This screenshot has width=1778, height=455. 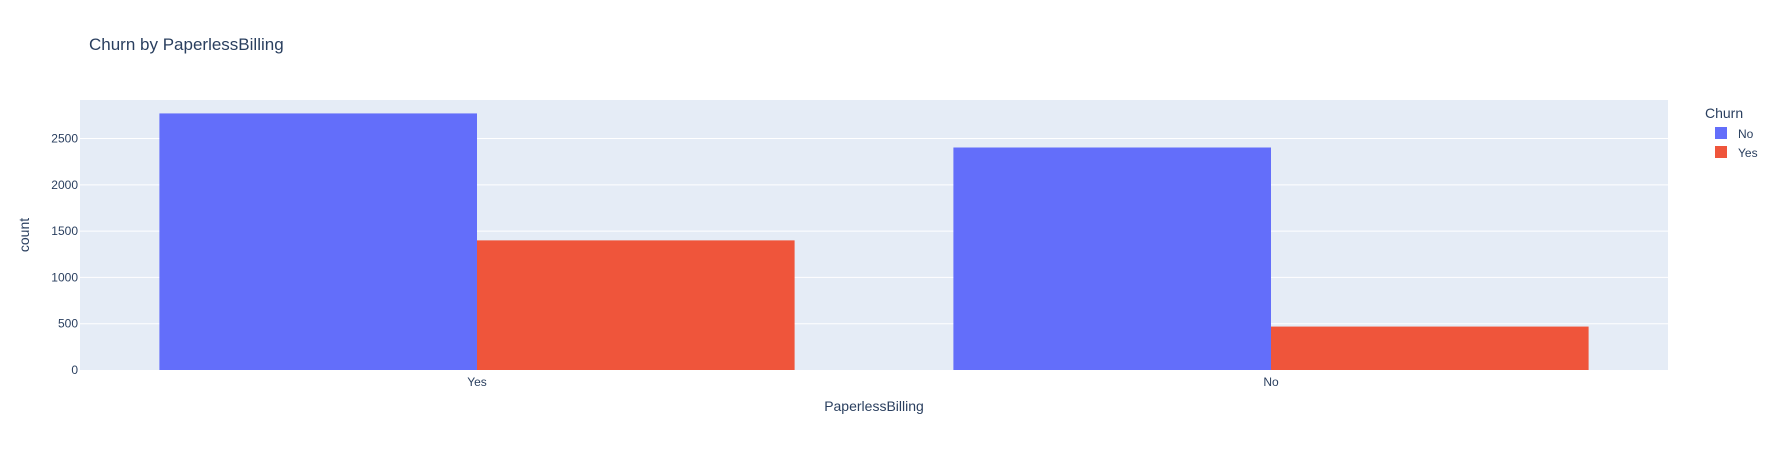 I want to click on y-tick-label: 2500, so click(x=64, y=139).